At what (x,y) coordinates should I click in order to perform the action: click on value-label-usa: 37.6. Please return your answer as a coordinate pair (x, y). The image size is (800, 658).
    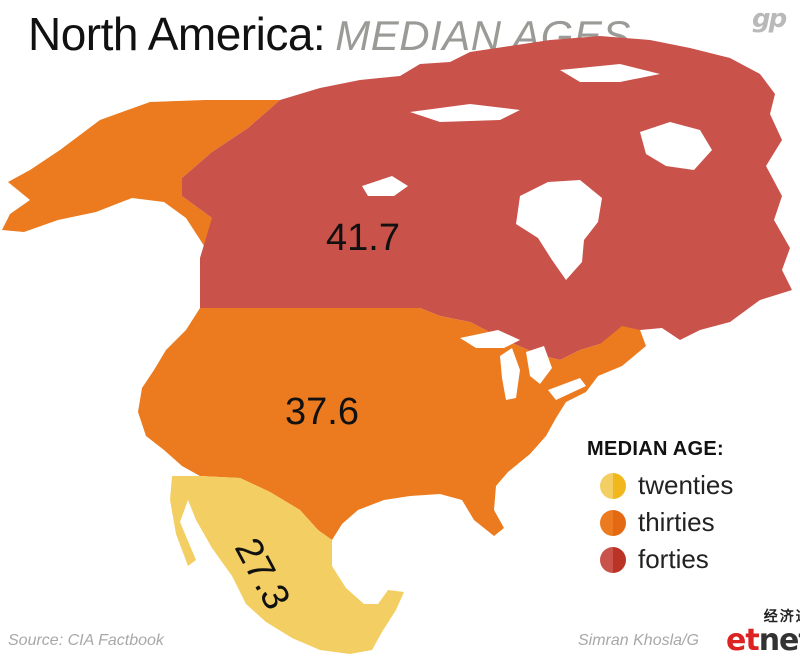
    Looking at the image, I should click on (322, 412).